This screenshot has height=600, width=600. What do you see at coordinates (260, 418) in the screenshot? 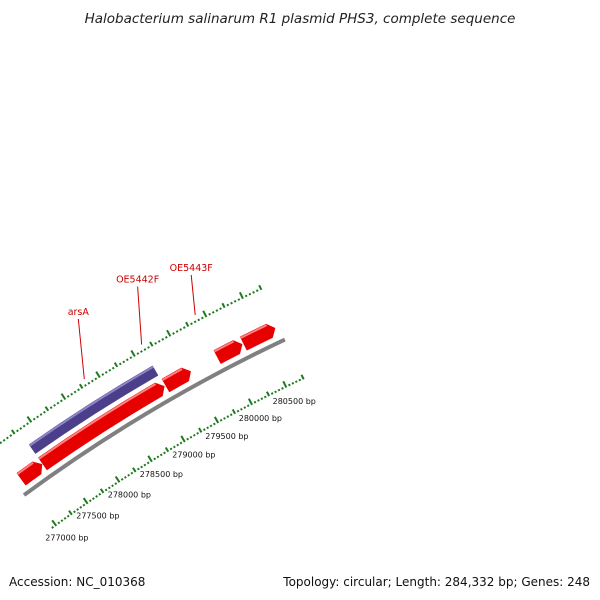
I see `scale-label-280000: 280000 bp` at bounding box center [260, 418].